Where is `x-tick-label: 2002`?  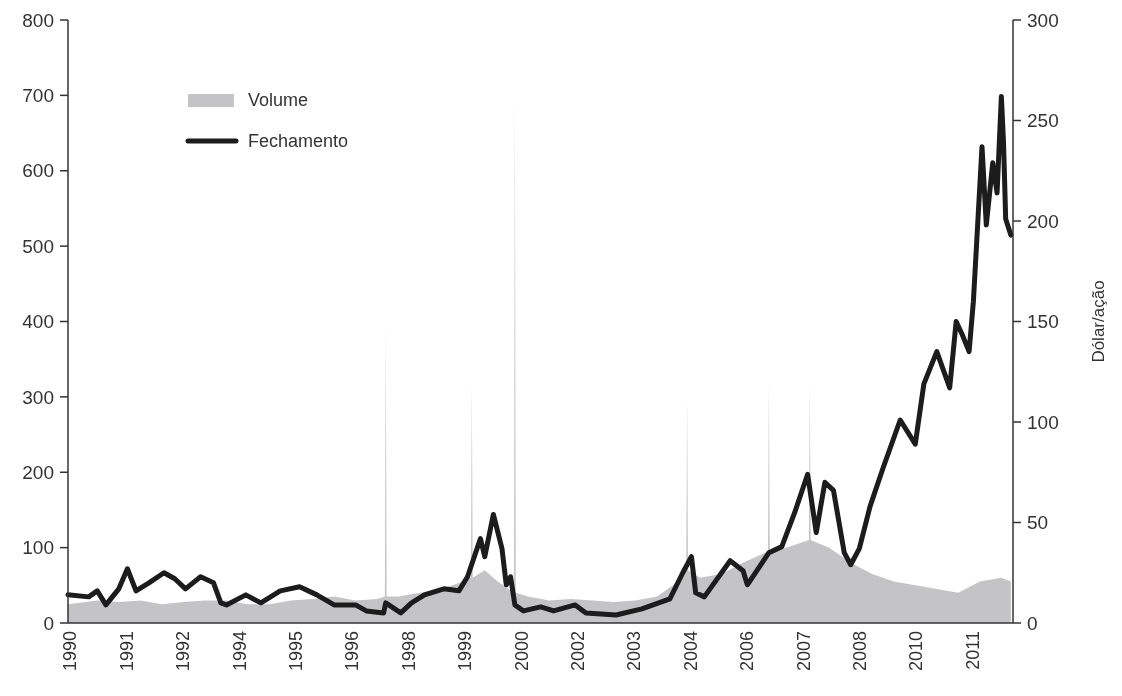 x-tick-label: 2002 is located at coordinates (578, 651).